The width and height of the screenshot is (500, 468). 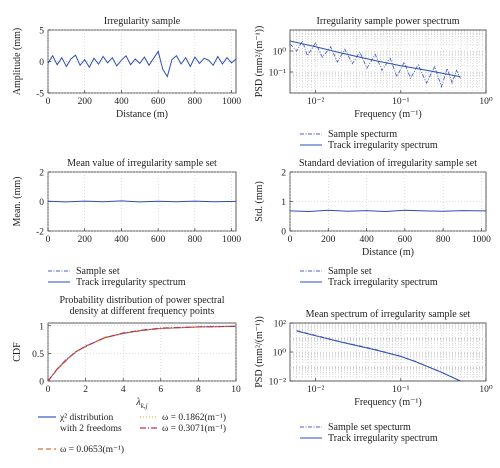 I want to click on chart-1-series, so click(x=375, y=64).